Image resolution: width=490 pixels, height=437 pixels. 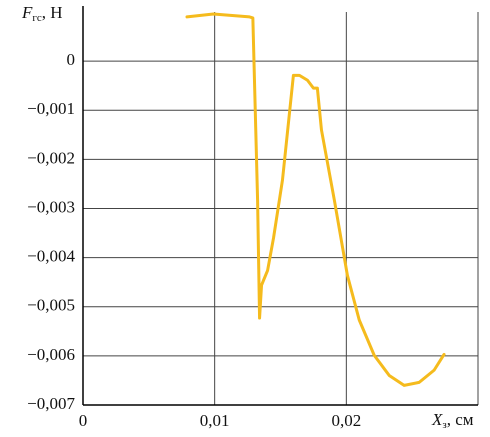 What do you see at coordinates (27, 12) in the screenshot?
I see `y-label-symbol: F` at bounding box center [27, 12].